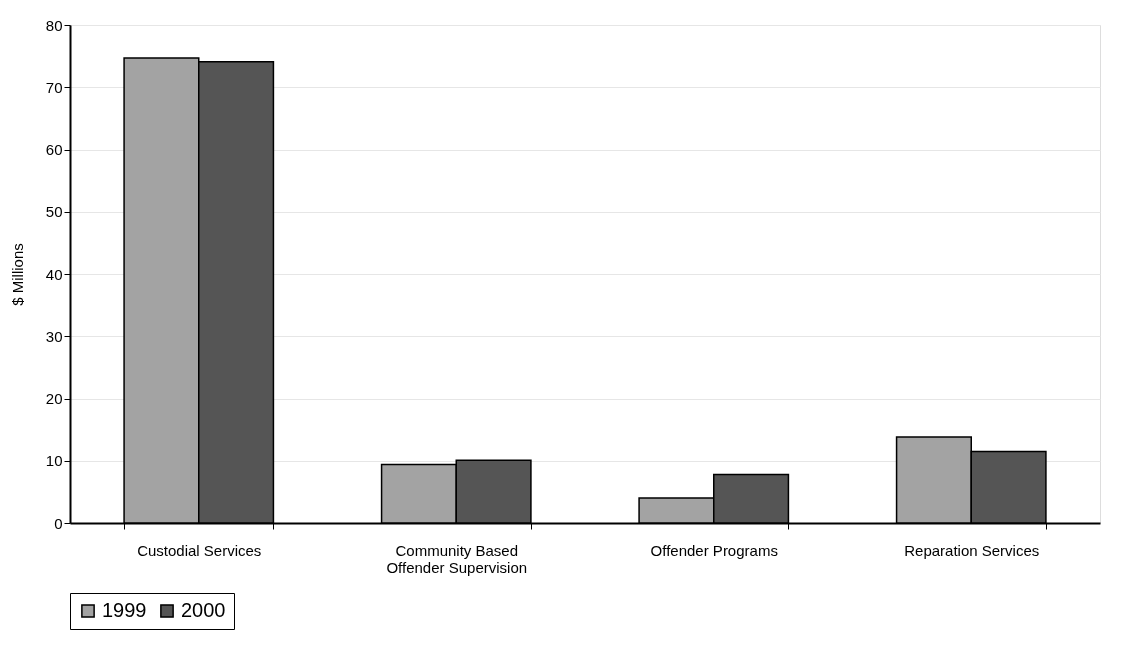  I want to click on y-tick-label: 50, so click(54, 212).